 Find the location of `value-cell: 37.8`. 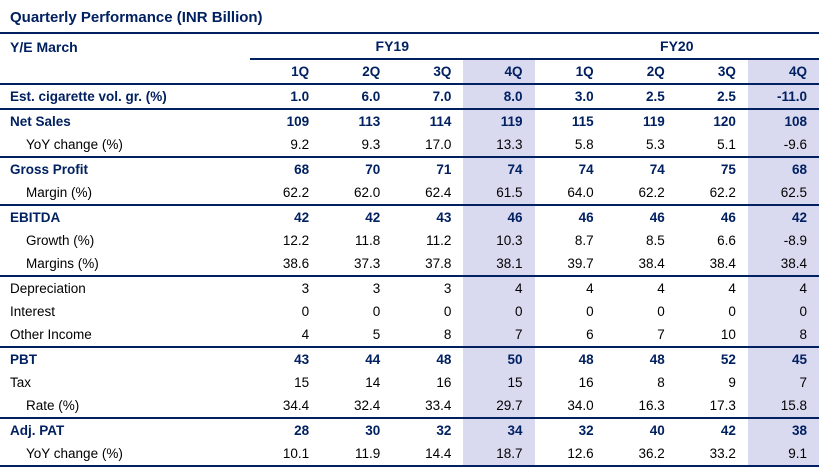

value-cell: 37.8 is located at coordinates (428, 264).